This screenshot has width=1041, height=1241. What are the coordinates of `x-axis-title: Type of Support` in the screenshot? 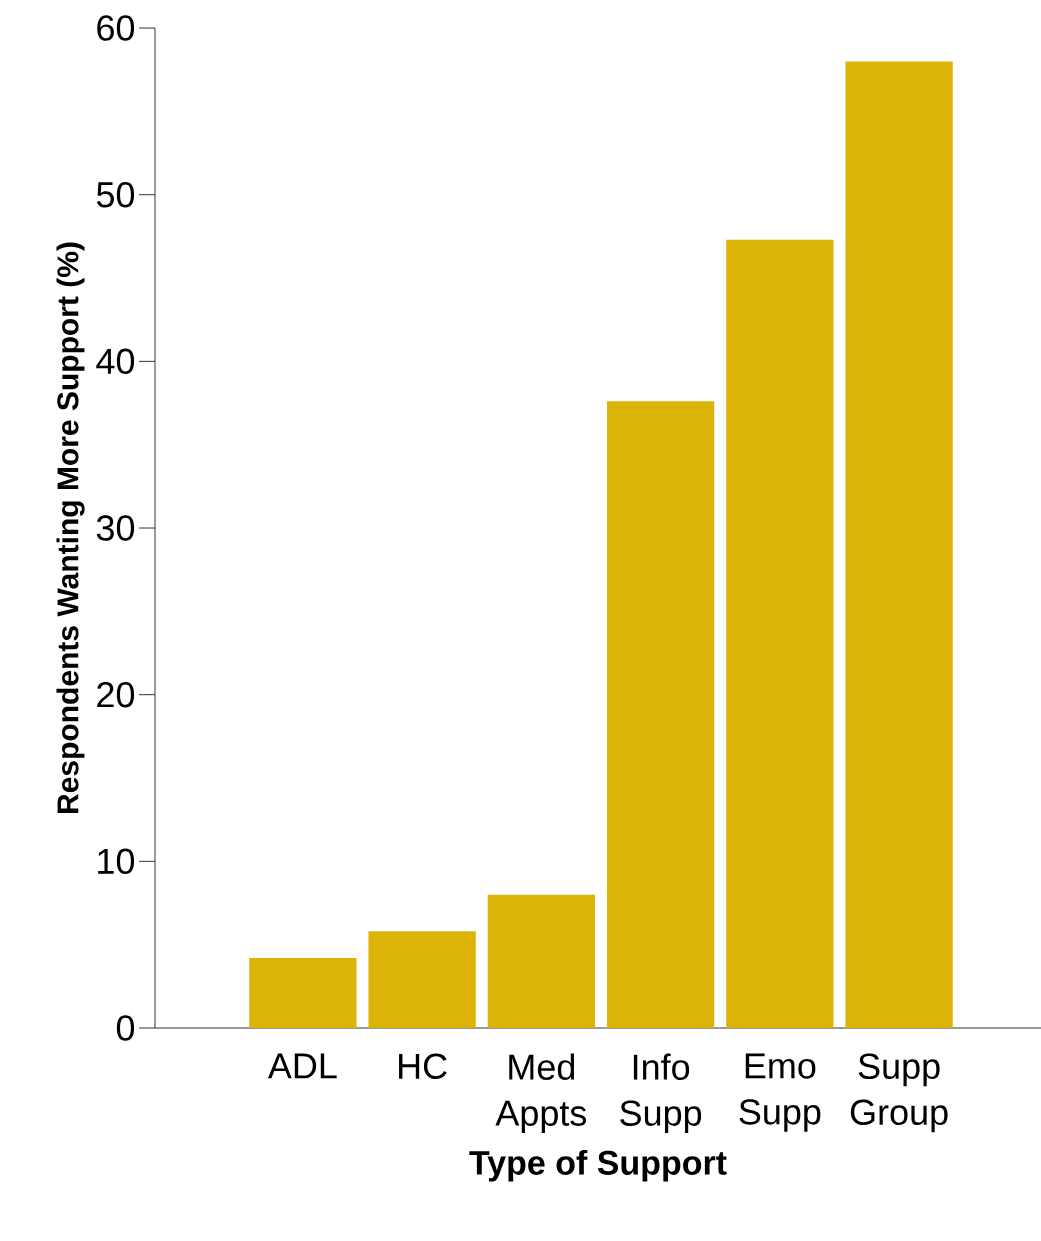 It's located at (598, 1165).